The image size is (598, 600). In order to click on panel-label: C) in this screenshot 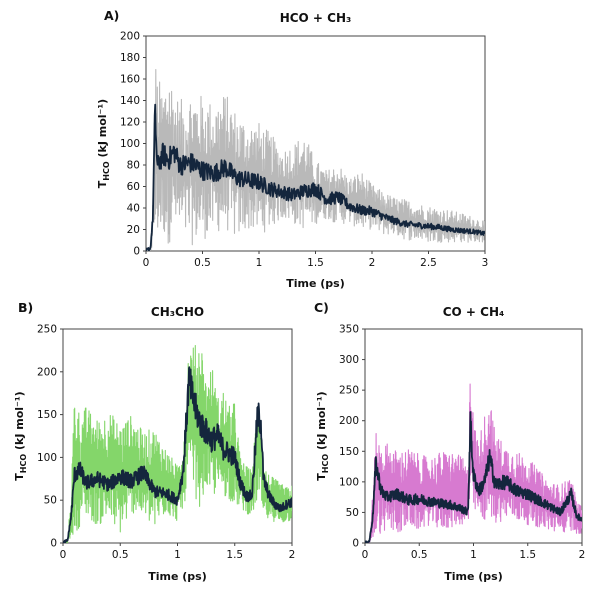, I will do `click(321, 307)`.